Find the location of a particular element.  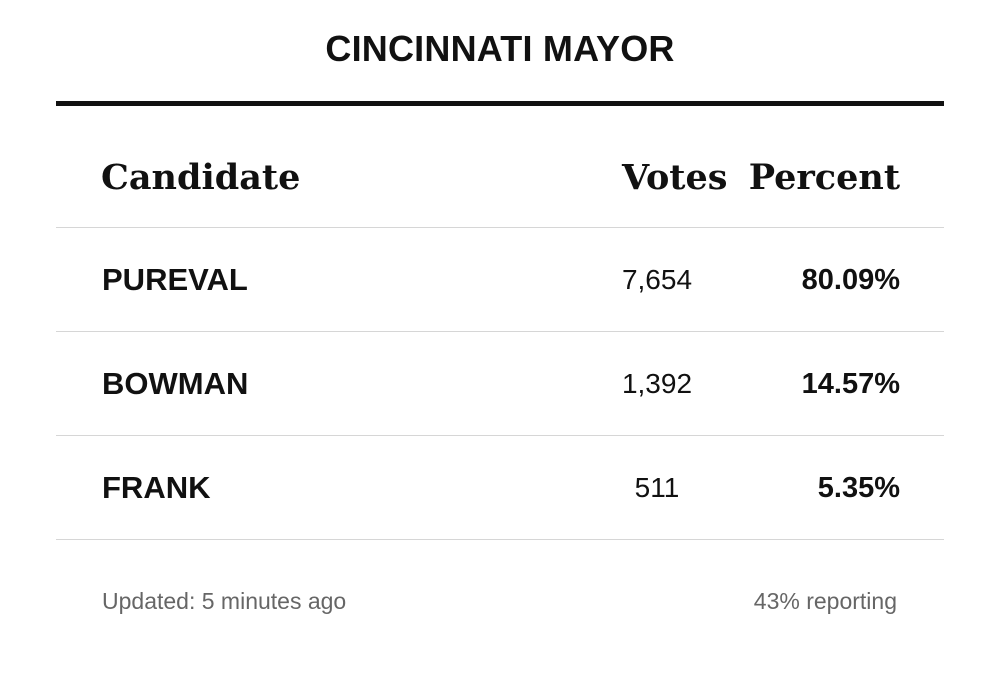

candidate-name: FRANK is located at coordinates (156, 487).